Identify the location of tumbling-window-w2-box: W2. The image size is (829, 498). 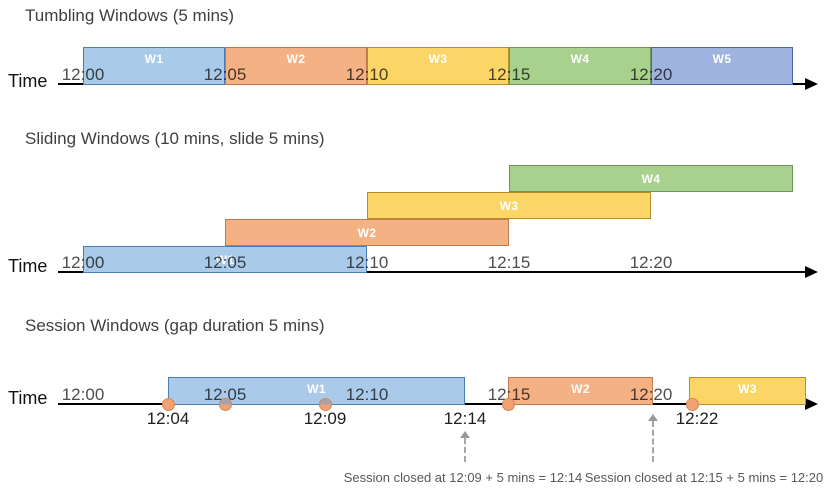
(296, 66).